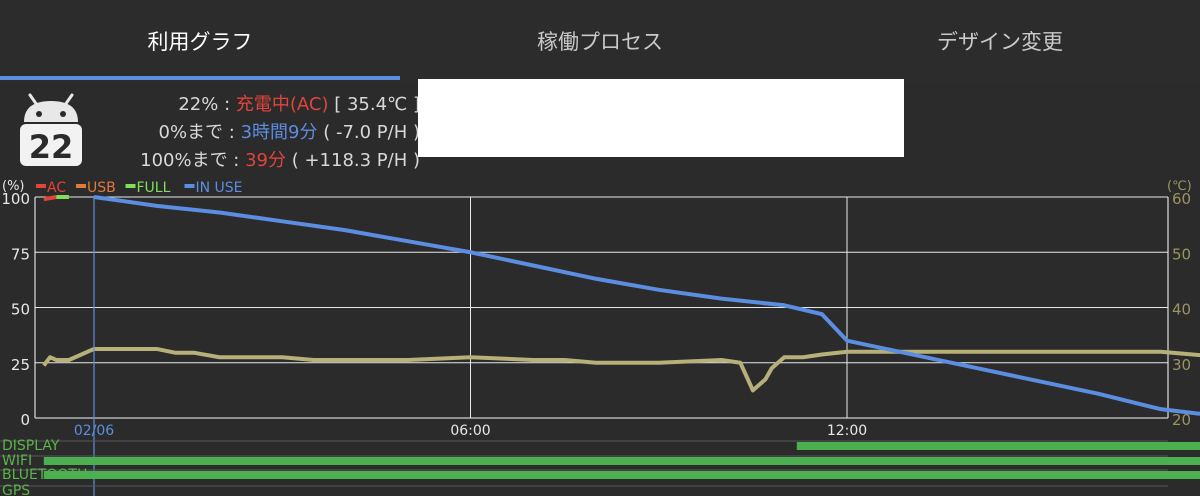 The image size is (1200, 496). I want to click on time-to-full-value: 39分, so click(265, 160).